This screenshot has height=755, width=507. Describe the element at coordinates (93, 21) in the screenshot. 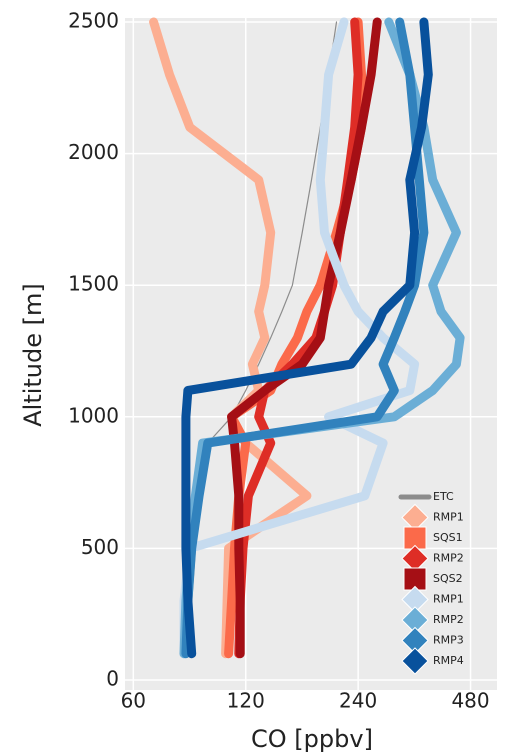

I see `y-tick-label: 2500` at that location.